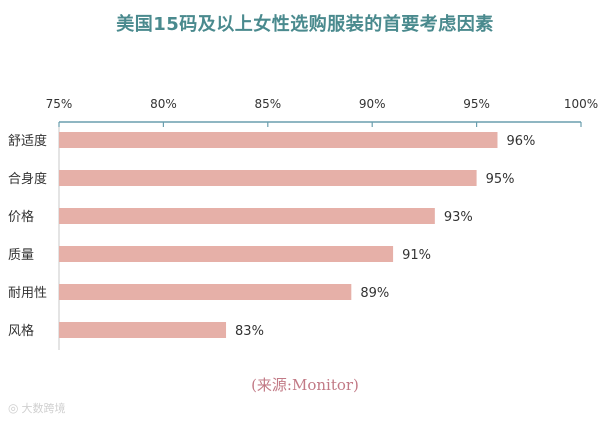 This screenshot has width=610, height=423. I want to click on value-label: 91%, so click(416, 255).